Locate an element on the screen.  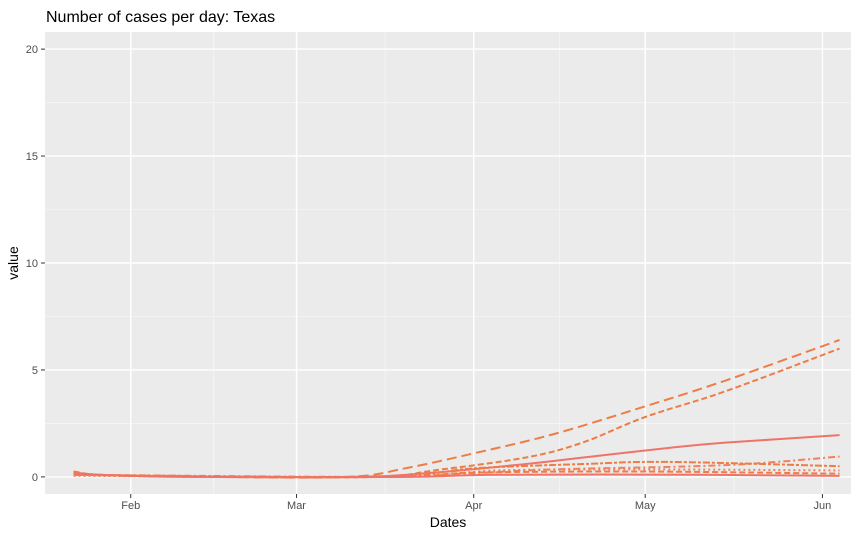
y-tick-labels: 0 5 10 15 20 is located at coordinates (32, 264).